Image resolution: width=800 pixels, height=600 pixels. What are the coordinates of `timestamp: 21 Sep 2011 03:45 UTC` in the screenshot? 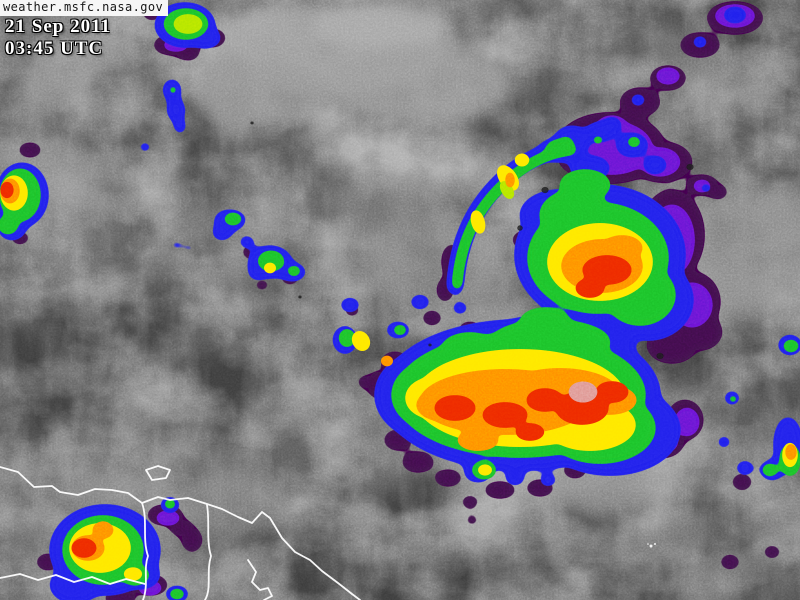 It's located at (58, 38).